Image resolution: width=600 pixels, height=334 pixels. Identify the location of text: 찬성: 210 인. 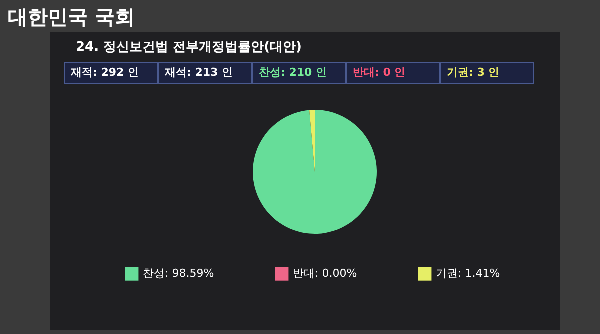
(299, 73).